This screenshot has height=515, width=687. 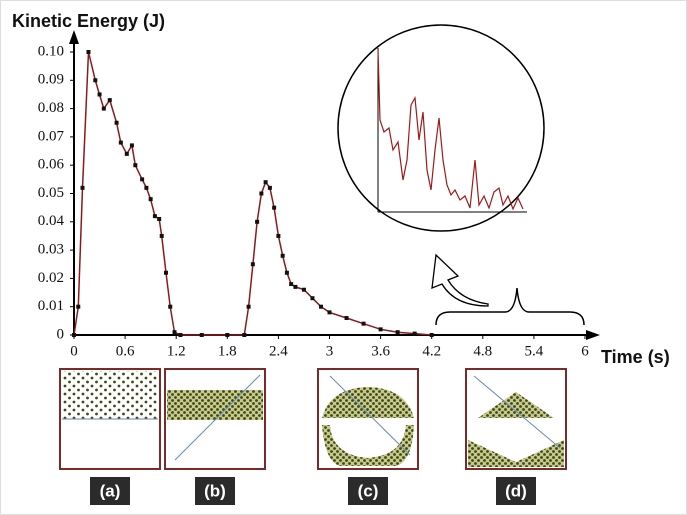 I want to click on panel-a, so click(x=110, y=419).